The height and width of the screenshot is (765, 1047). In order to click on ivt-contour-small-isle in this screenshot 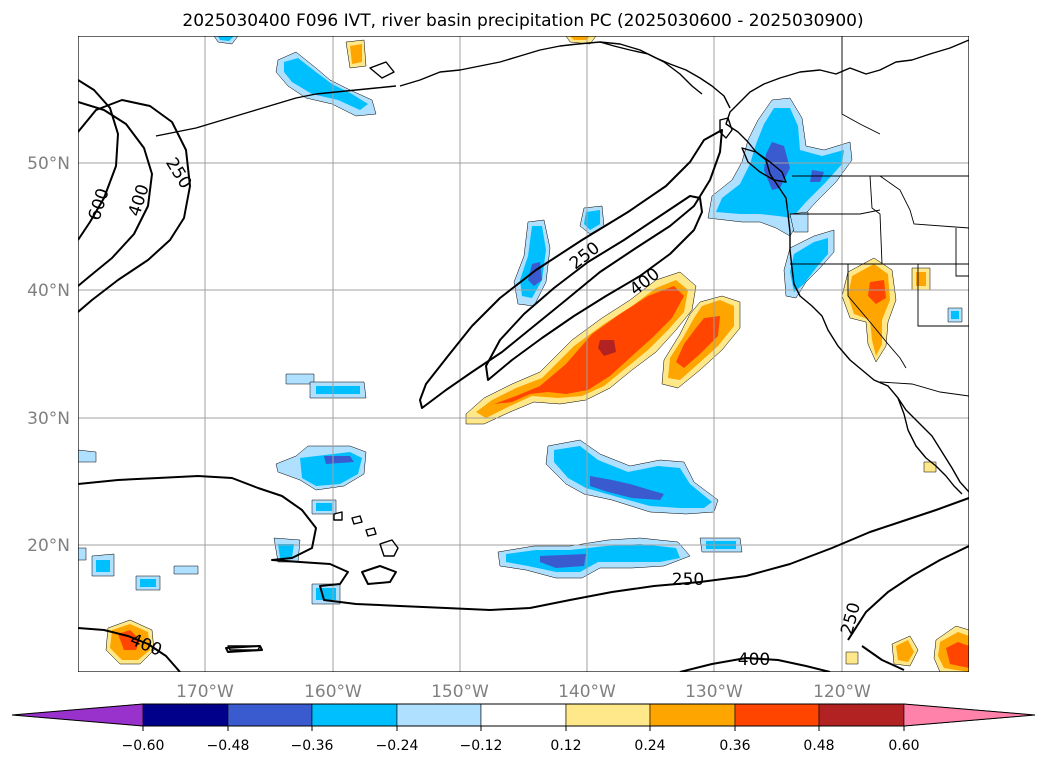, I will do `click(244, 649)`.